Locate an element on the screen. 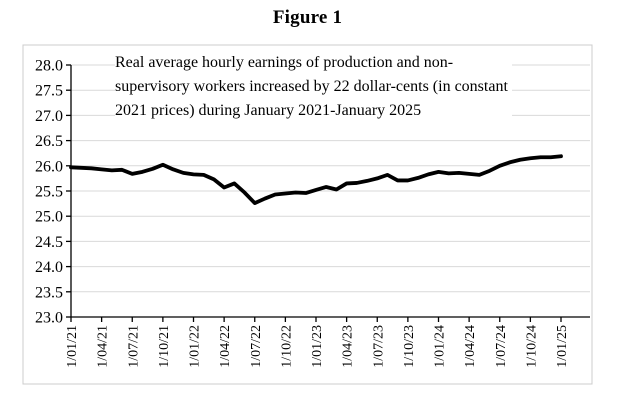 This screenshot has width=624, height=401. x-tick-label: 1/10/23 is located at coordinates (409, 346).